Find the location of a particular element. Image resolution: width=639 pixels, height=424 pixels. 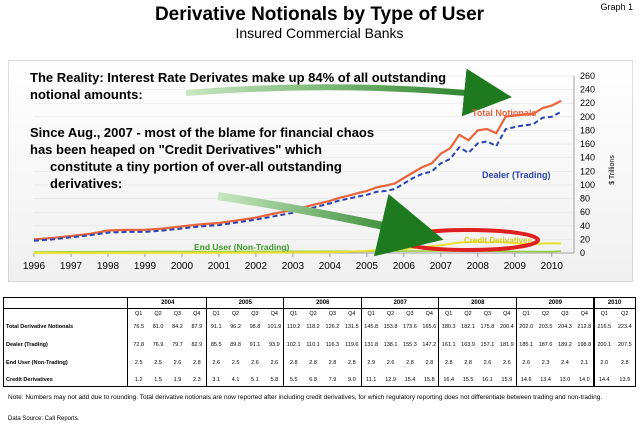

table-cell: 110.2 is located at coordinates (294, 327).